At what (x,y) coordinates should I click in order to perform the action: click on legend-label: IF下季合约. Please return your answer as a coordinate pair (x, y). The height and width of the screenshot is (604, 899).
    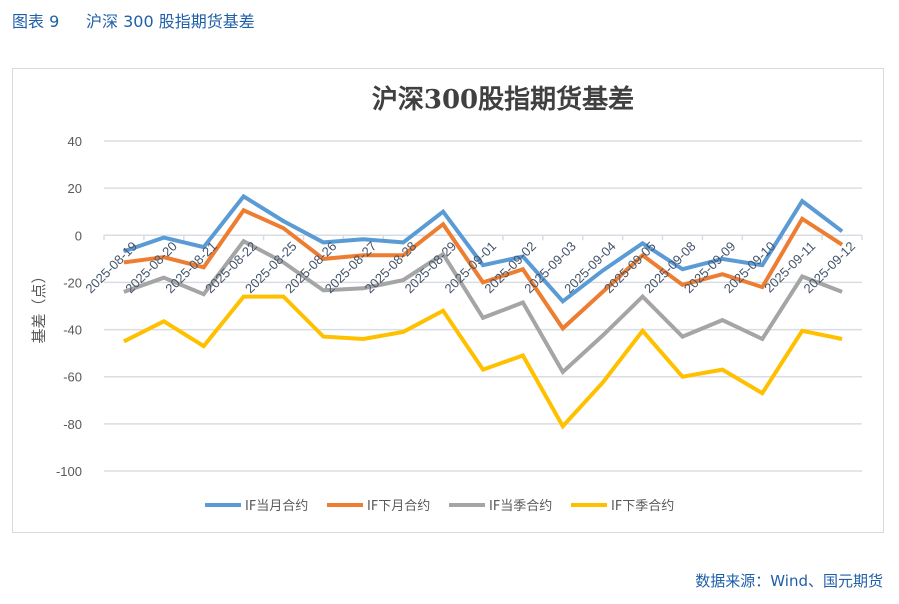
    Looking at the image, I should click on (642, 506).